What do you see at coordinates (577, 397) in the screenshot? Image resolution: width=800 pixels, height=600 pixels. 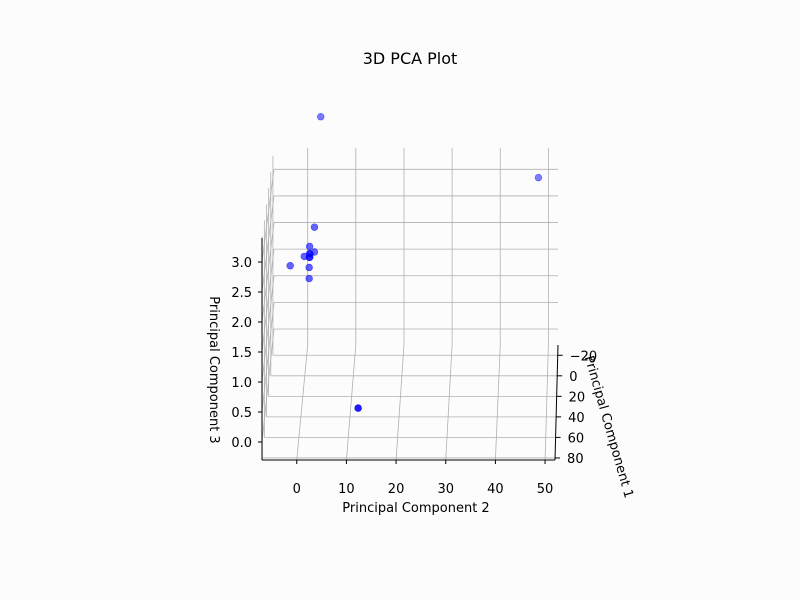 I see `depth-tick-label: 20` at bounding box center [577, 397].